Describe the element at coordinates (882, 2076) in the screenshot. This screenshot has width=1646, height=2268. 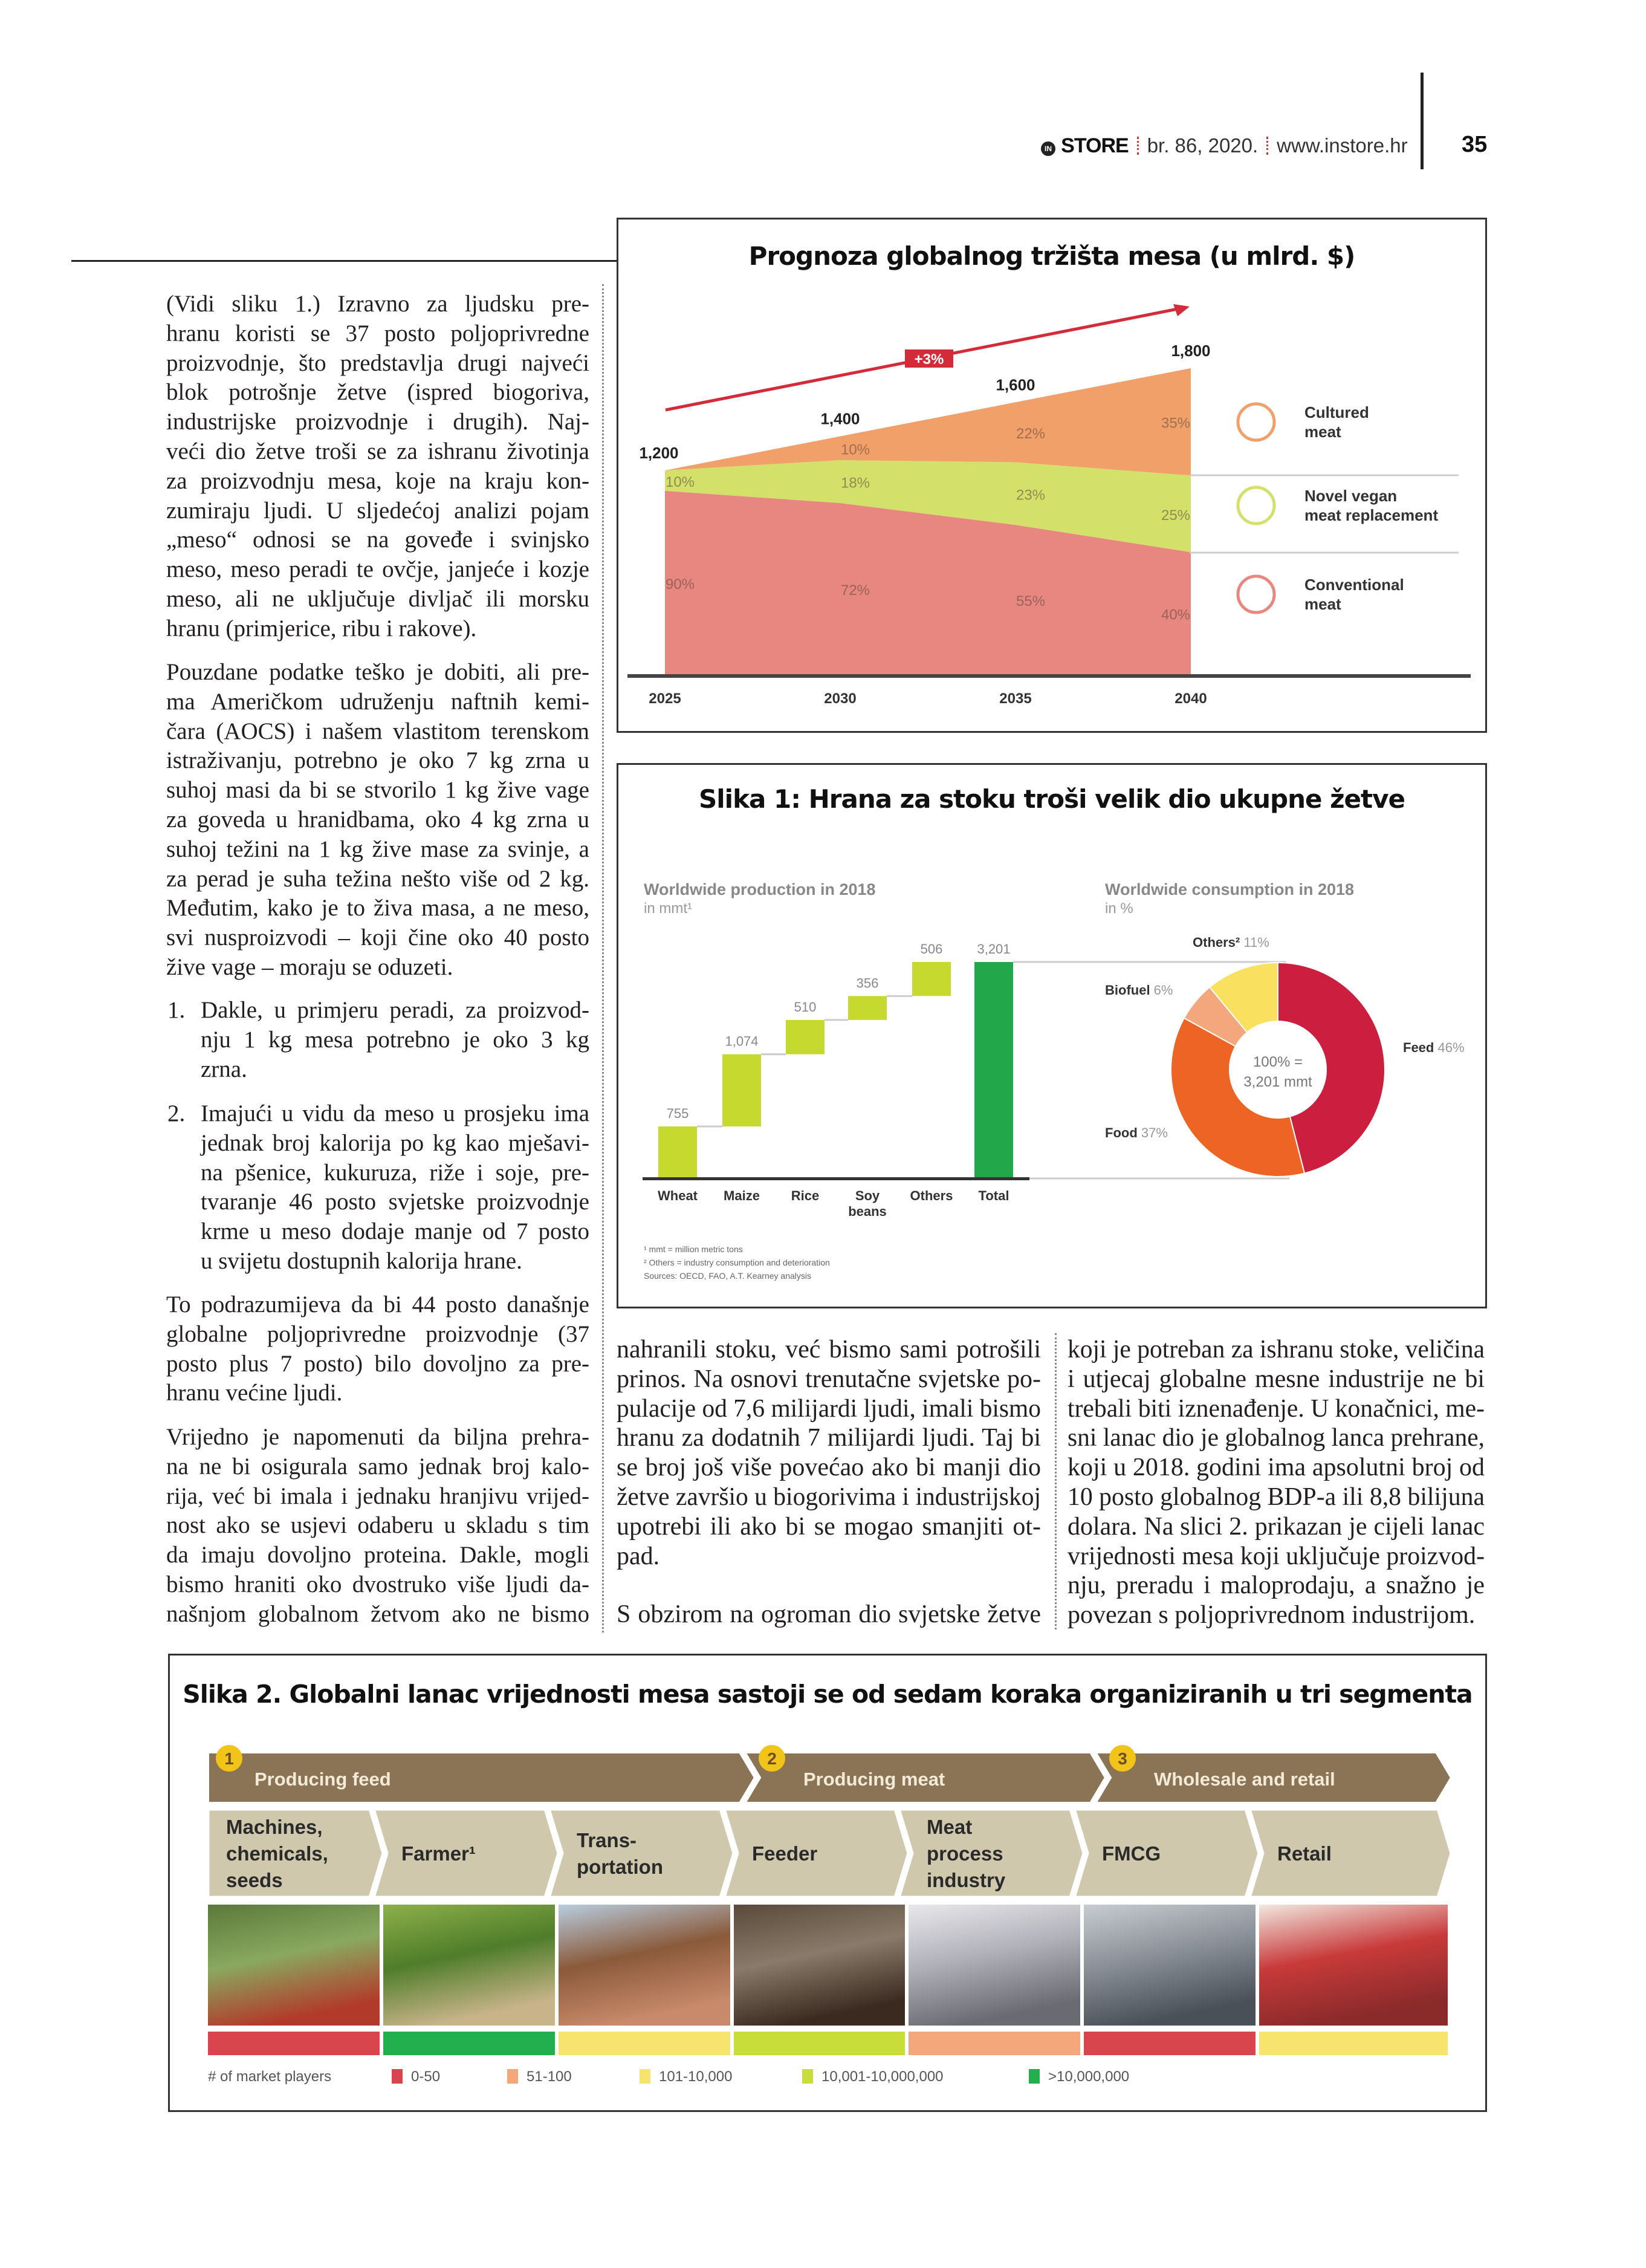
I see `legend-label: 10,001-10,000,000` at that location.